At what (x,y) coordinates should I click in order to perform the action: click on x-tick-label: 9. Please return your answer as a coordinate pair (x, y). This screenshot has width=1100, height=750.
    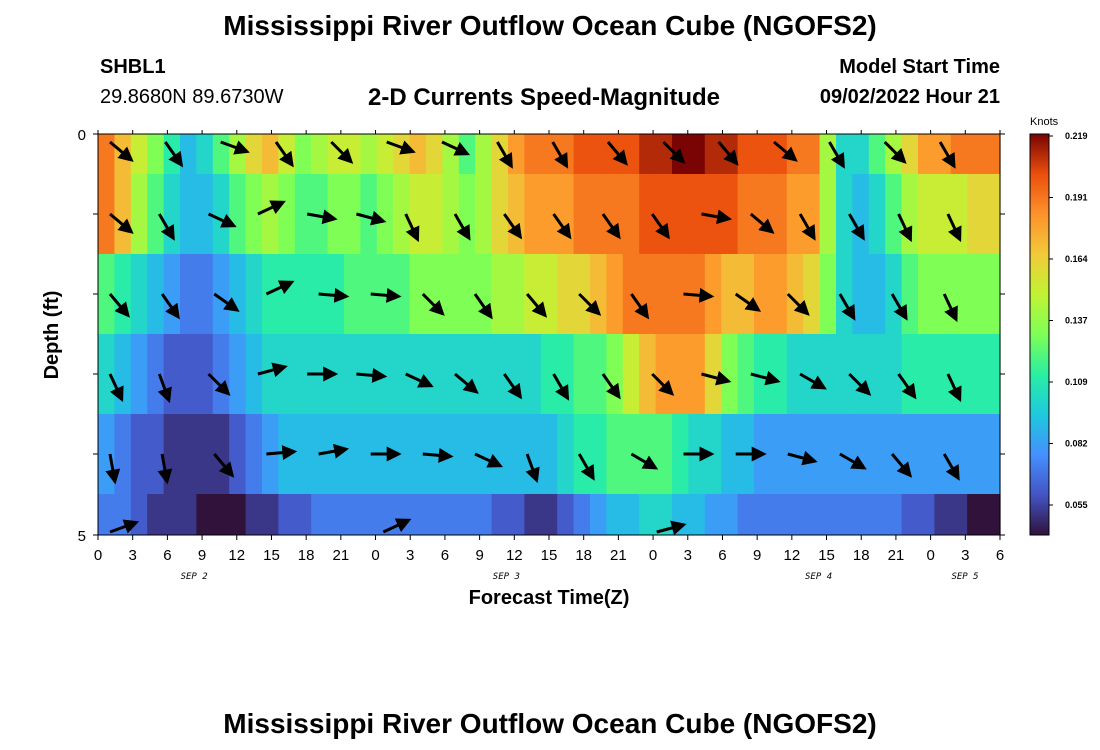
    Looking at the image, I should click on (757, 555).